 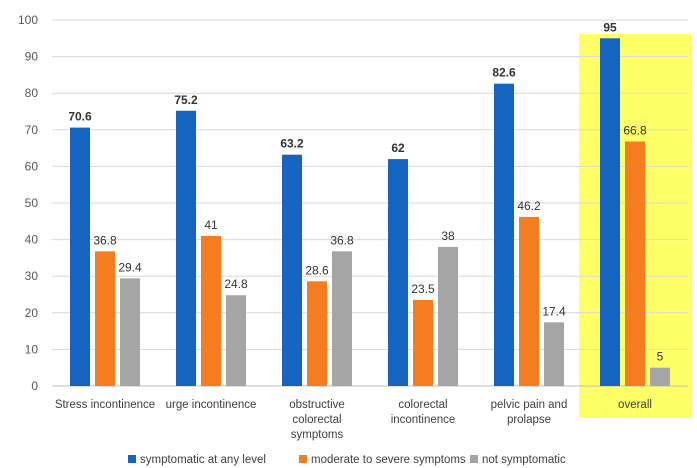 What do you see at coordinates (504, 73) in the screenshot?
I see `data-label: 82.6` at bounding box center [504, 73].